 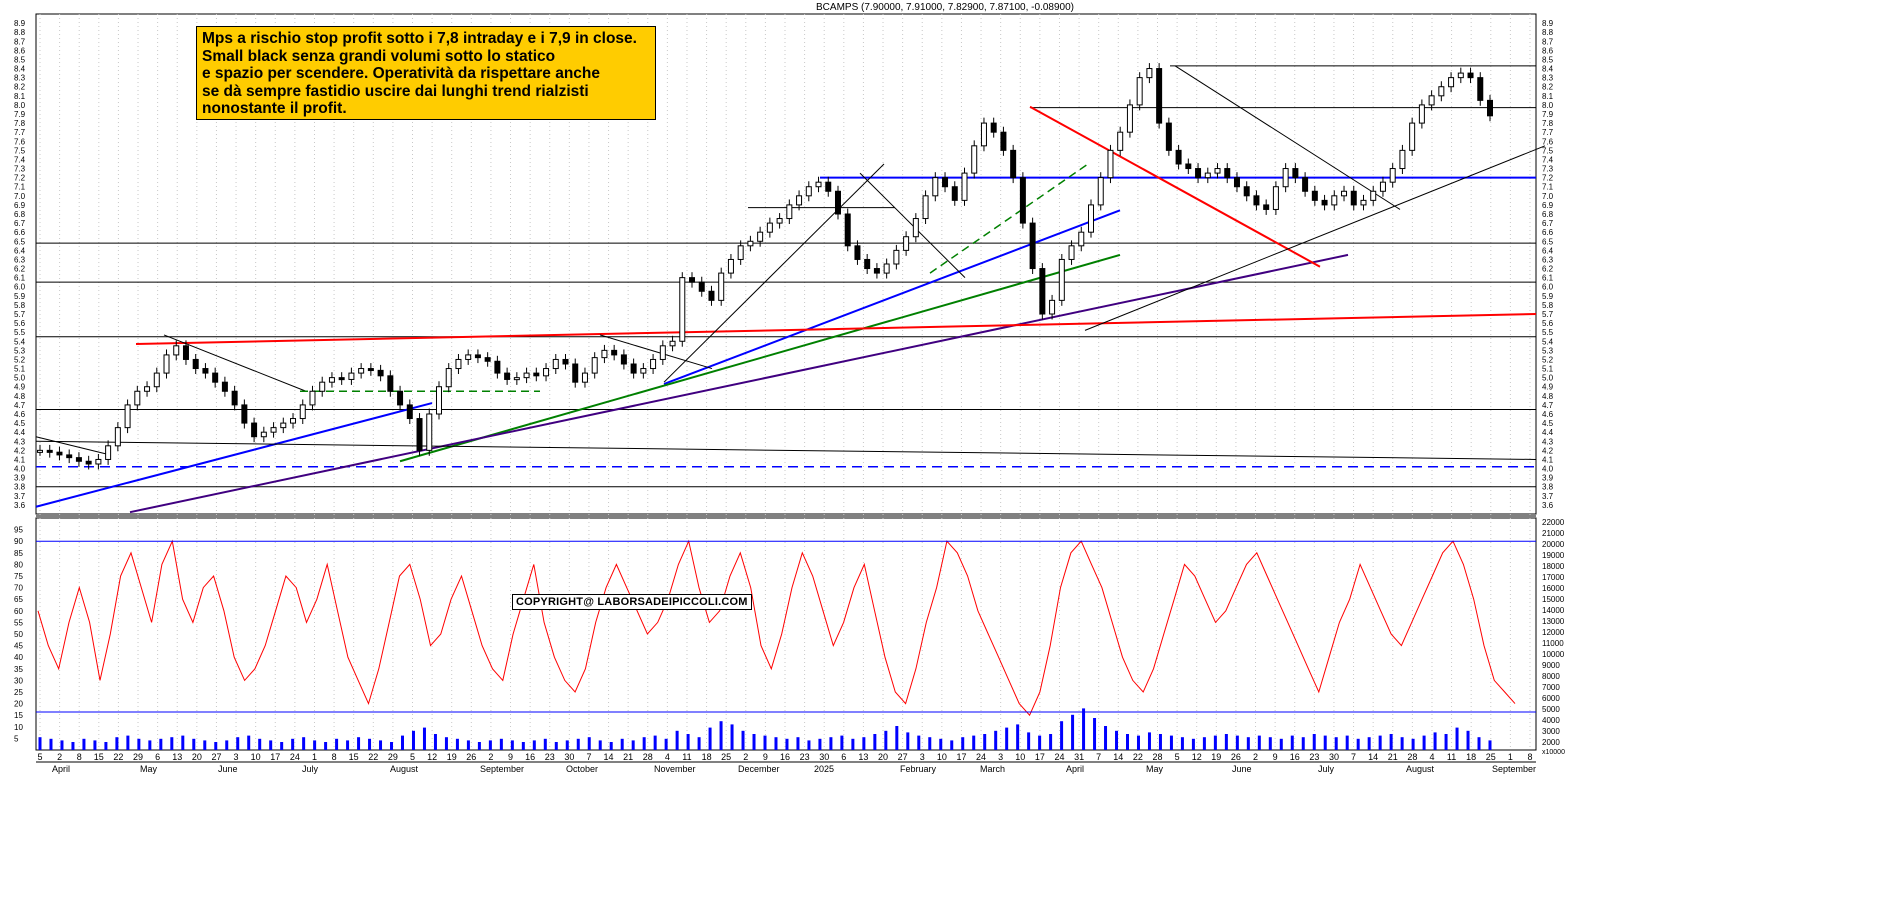 What do you see at coordinates (1548, 32) in the screenshot?
I see `price-tick-label-right: 8.8` at bounding box center [1548, 32].